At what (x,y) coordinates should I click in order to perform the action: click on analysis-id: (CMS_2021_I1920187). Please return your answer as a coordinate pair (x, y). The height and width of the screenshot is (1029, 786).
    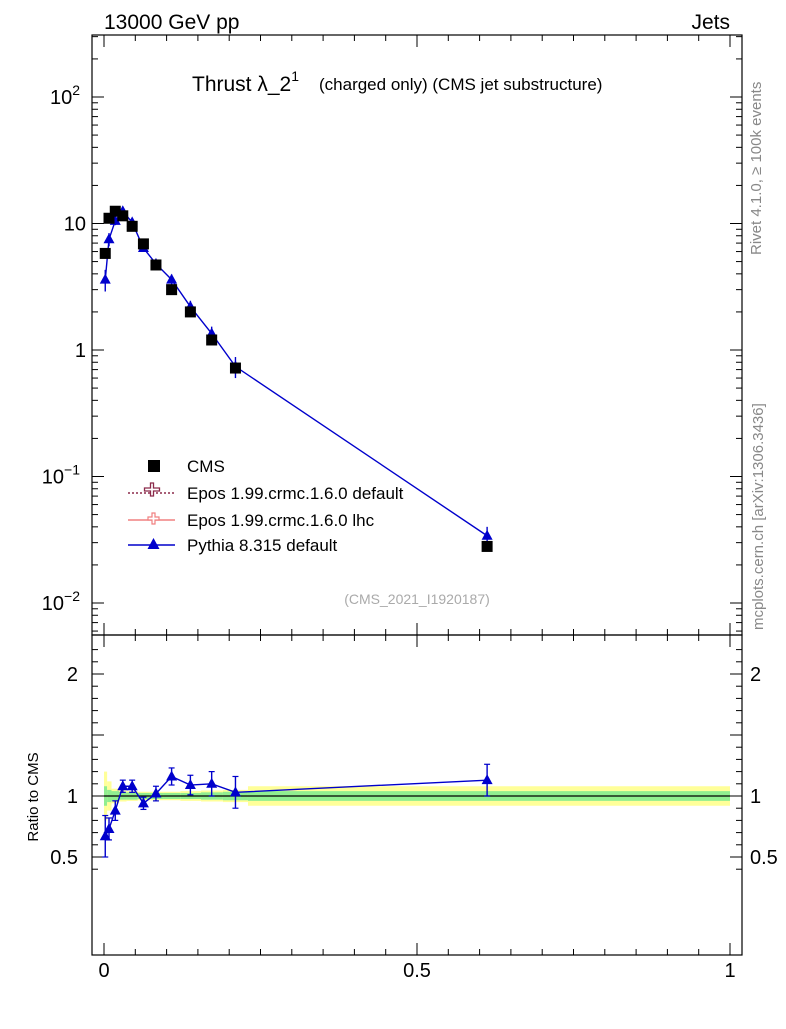
    Looking at the image, I should click on (417, 599).